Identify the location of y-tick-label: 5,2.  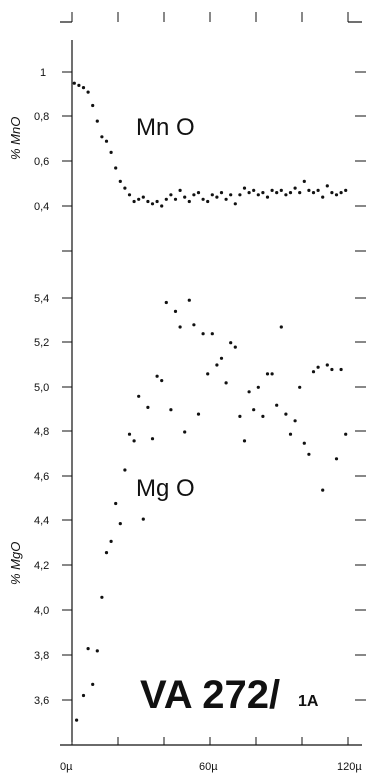
(41, 343).